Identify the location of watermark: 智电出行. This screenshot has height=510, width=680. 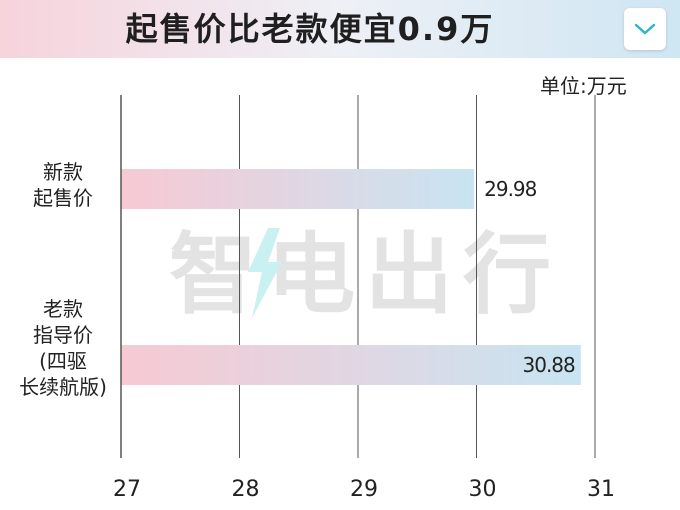
(365, 274).